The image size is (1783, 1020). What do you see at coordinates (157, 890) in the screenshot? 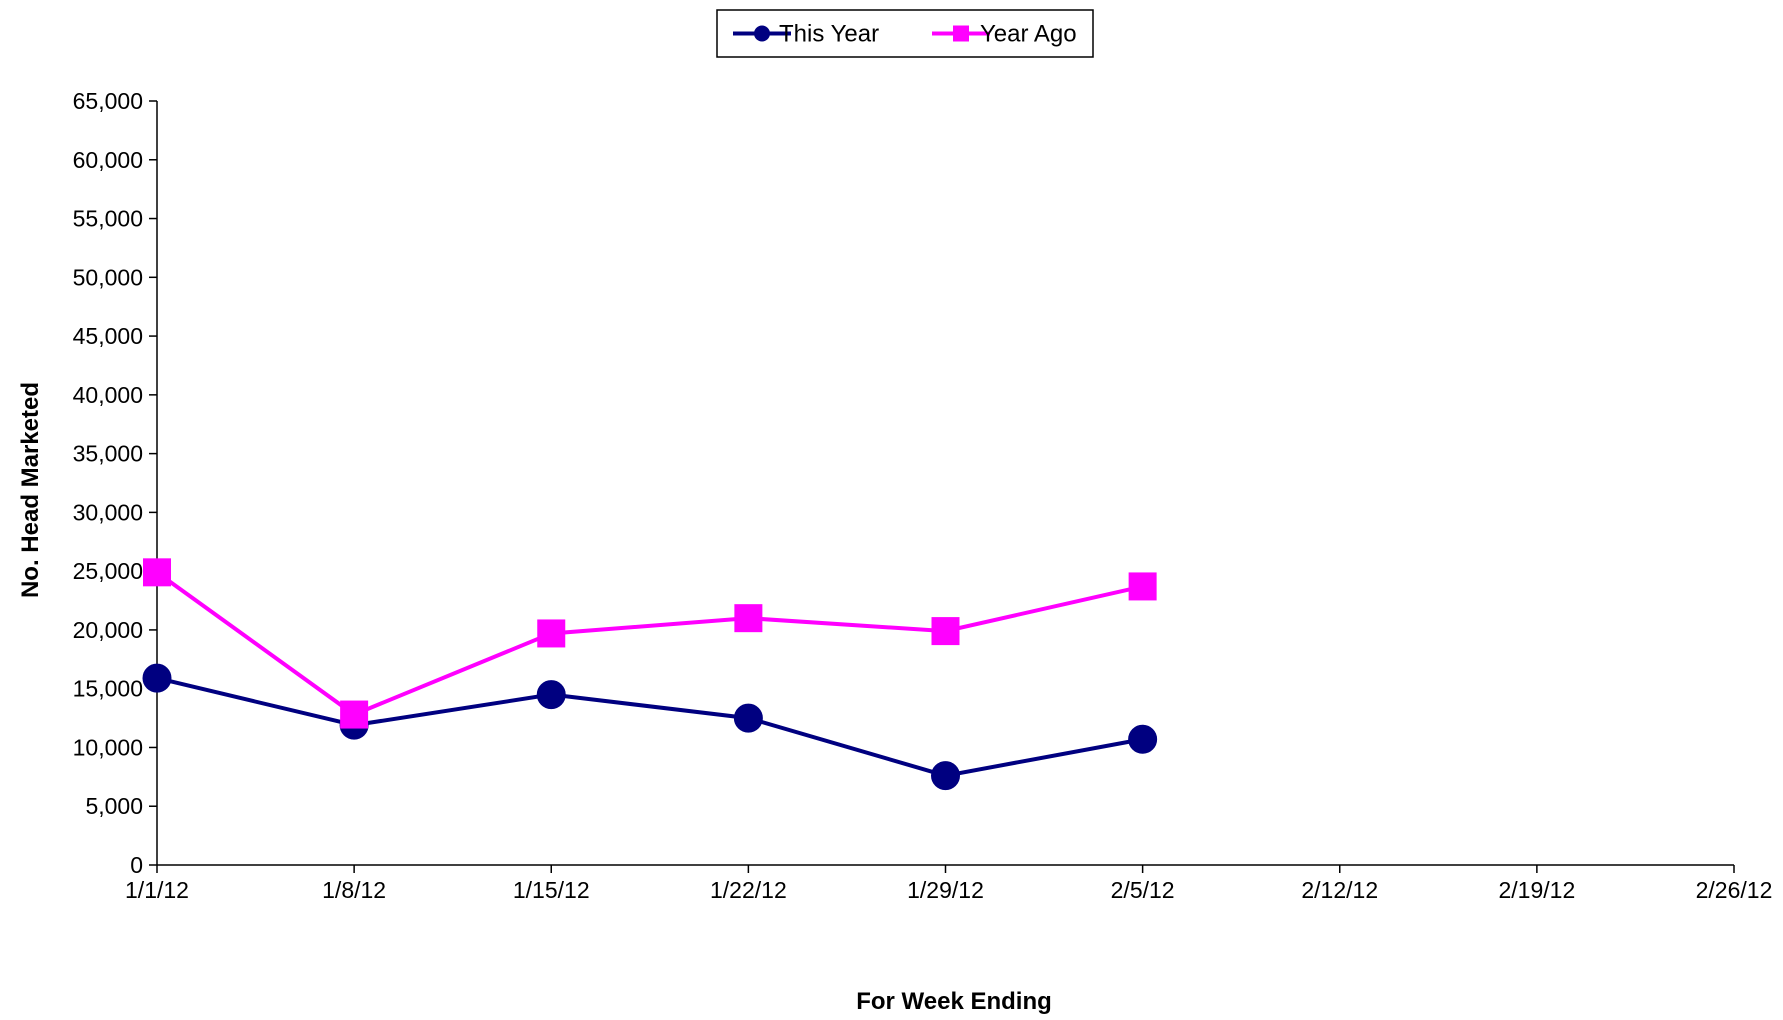
I see `x-tick-label: 1/1/12` at bounding box center [157, 890].